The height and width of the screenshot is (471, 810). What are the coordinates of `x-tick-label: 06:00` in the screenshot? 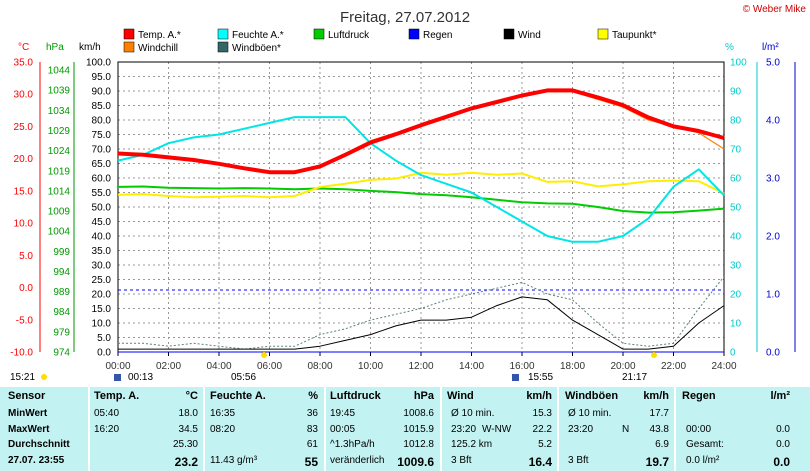 It's located at (269, 366).